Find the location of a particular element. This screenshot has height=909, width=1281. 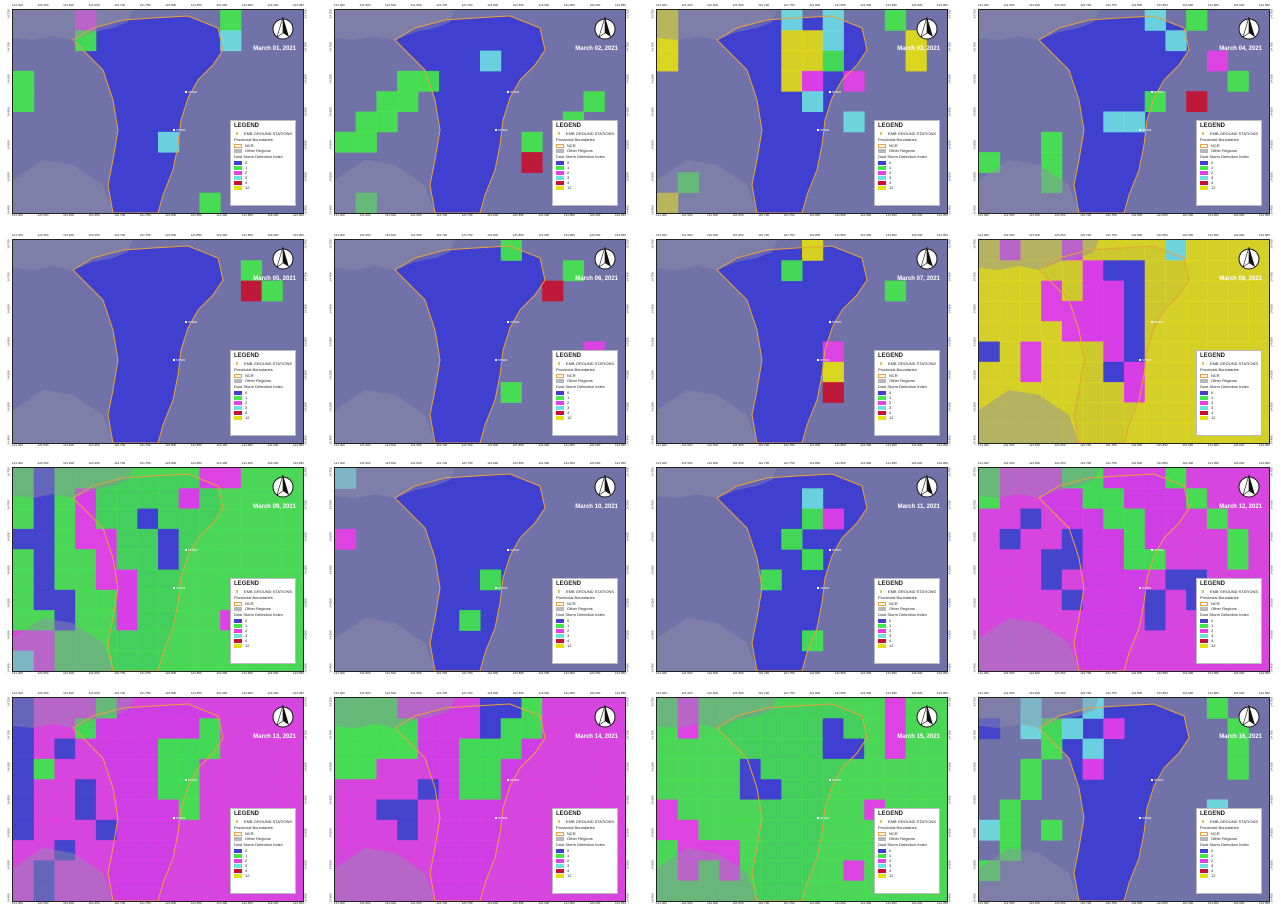

legend-class-row: 1 is located at coordinates (1229, 625).